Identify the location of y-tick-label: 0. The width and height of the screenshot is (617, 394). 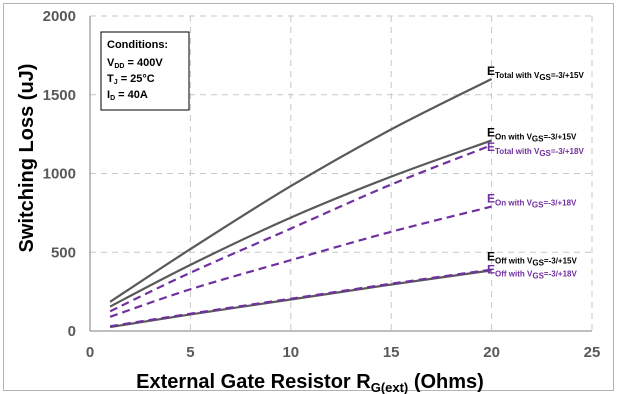
(72, 331).